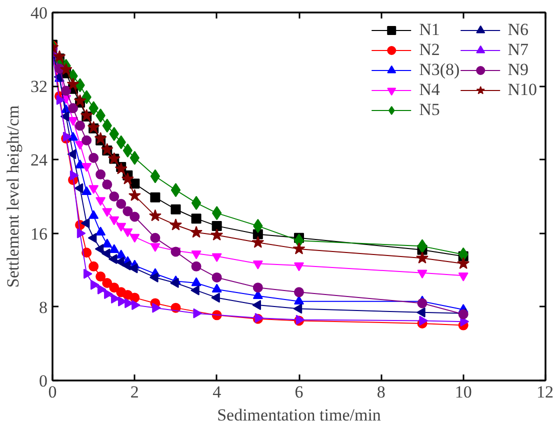  What do you see at coordinates (518, 50) in the screenshot?
I see `legend-label: N7` at bounding box center [518, 50].